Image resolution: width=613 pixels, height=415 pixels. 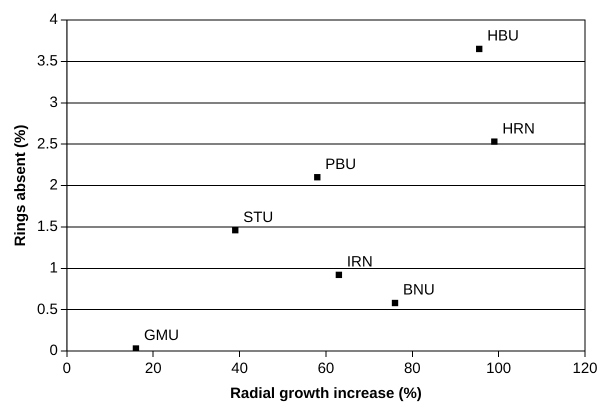 What do you see at coordinates (359, 262) in the screenshot?
I see `annotation: IRN` at bounding box center [359, 262].